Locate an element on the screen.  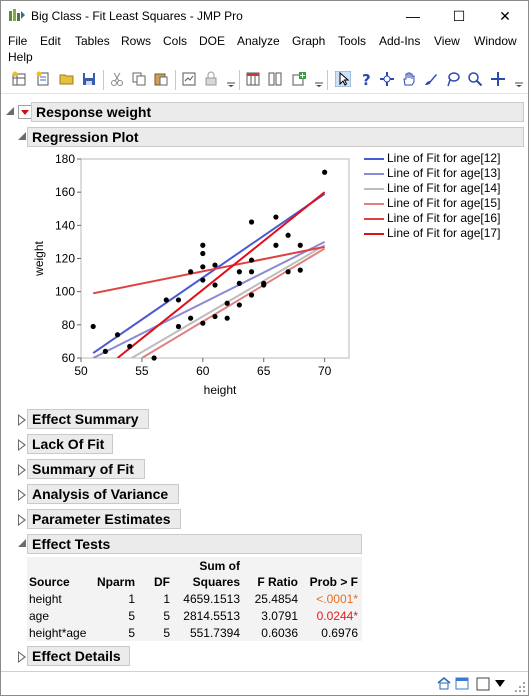
lock-icon is located at coordinates (211, 79).